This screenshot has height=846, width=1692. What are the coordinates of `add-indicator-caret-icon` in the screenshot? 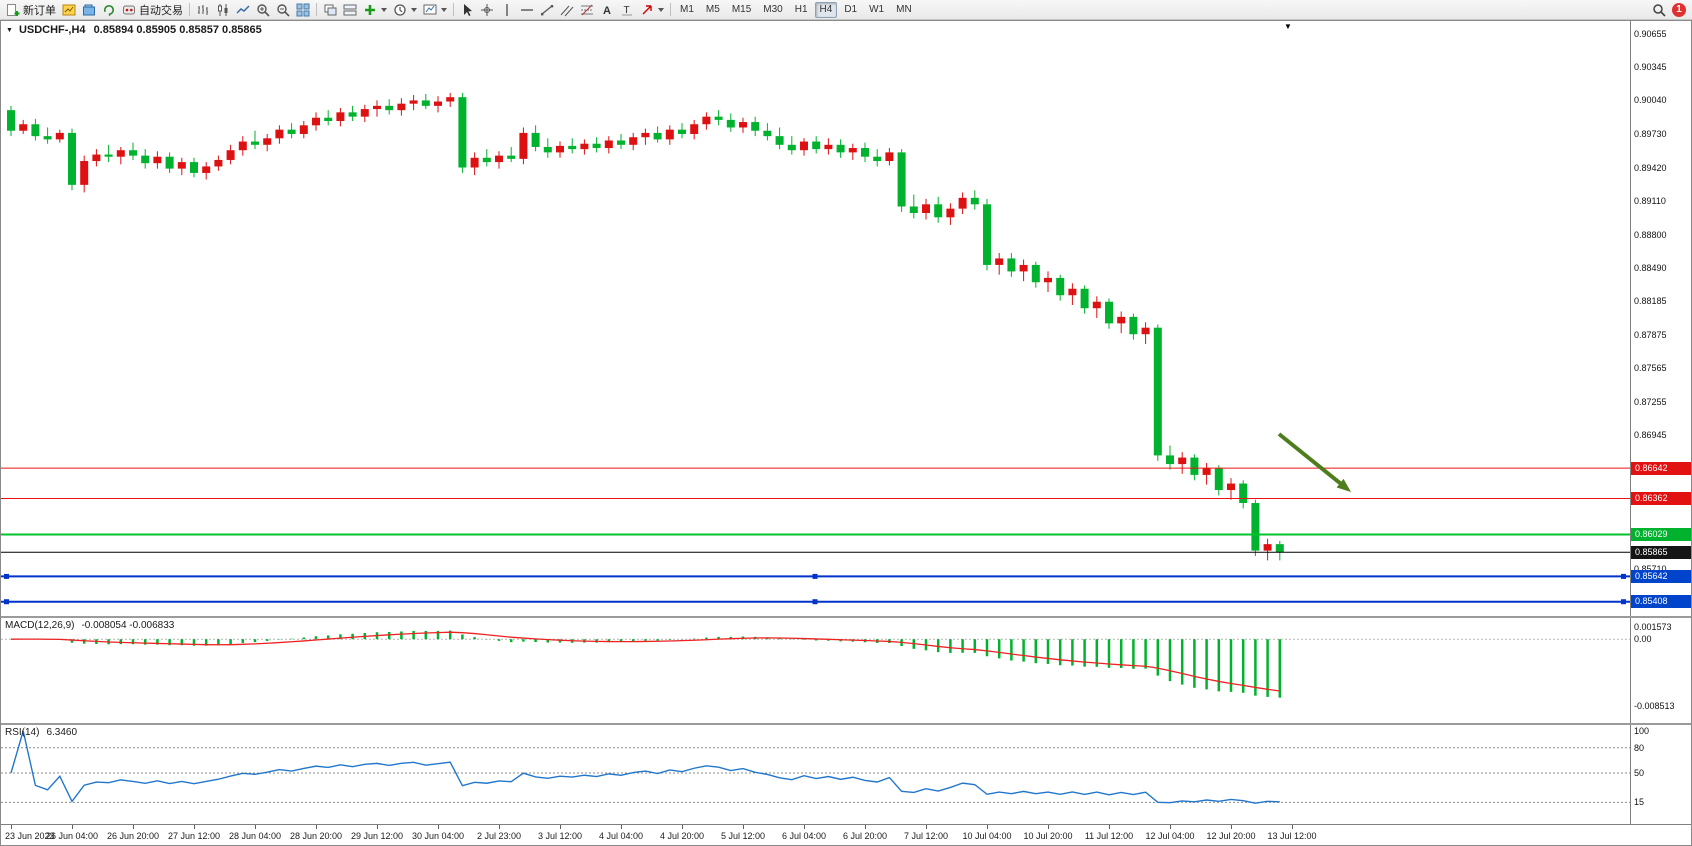 It's located at (384, 9).